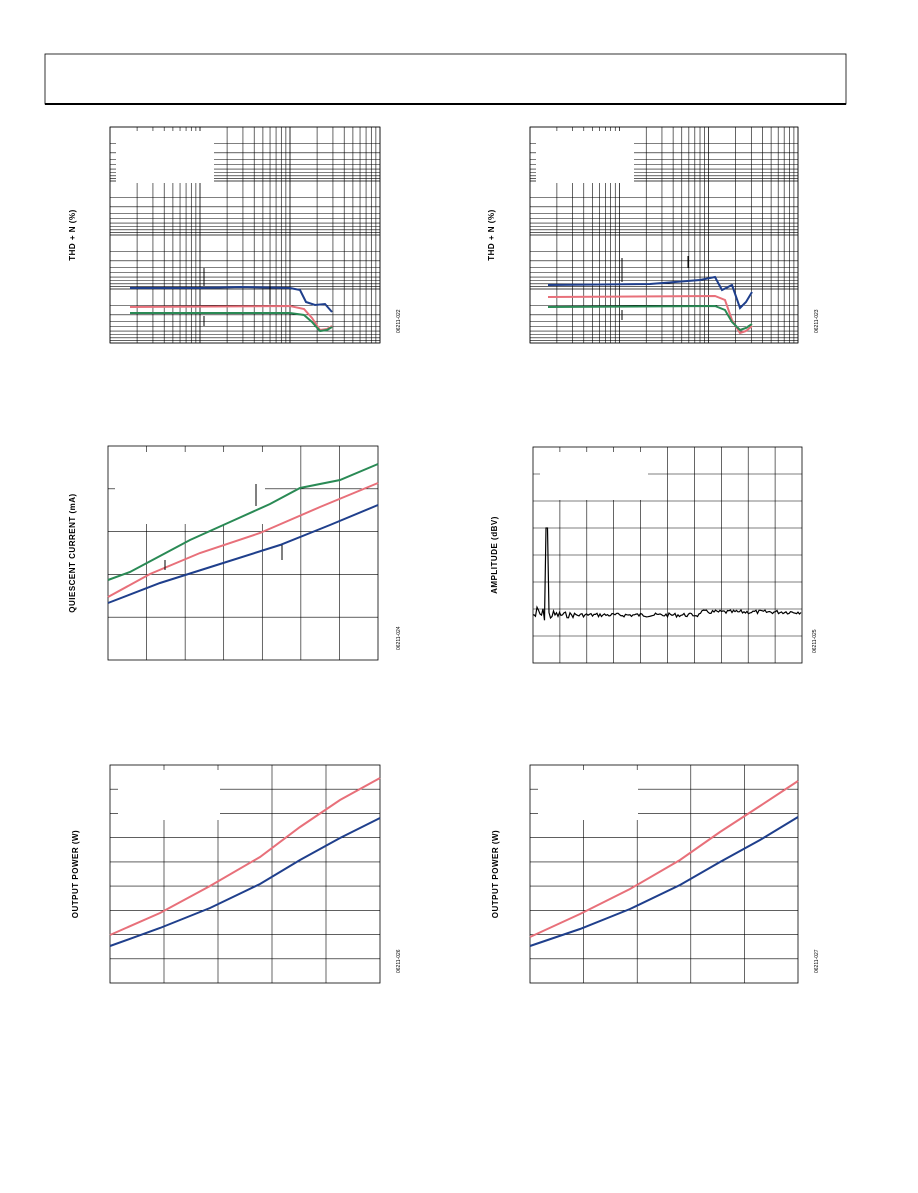 This screenshot has height=1193, width=918. Describe the element at coordinates (72, 552) in the screenshot. I see `y-axis-label: QUIESCENT CURRENT (mA)` at that location.